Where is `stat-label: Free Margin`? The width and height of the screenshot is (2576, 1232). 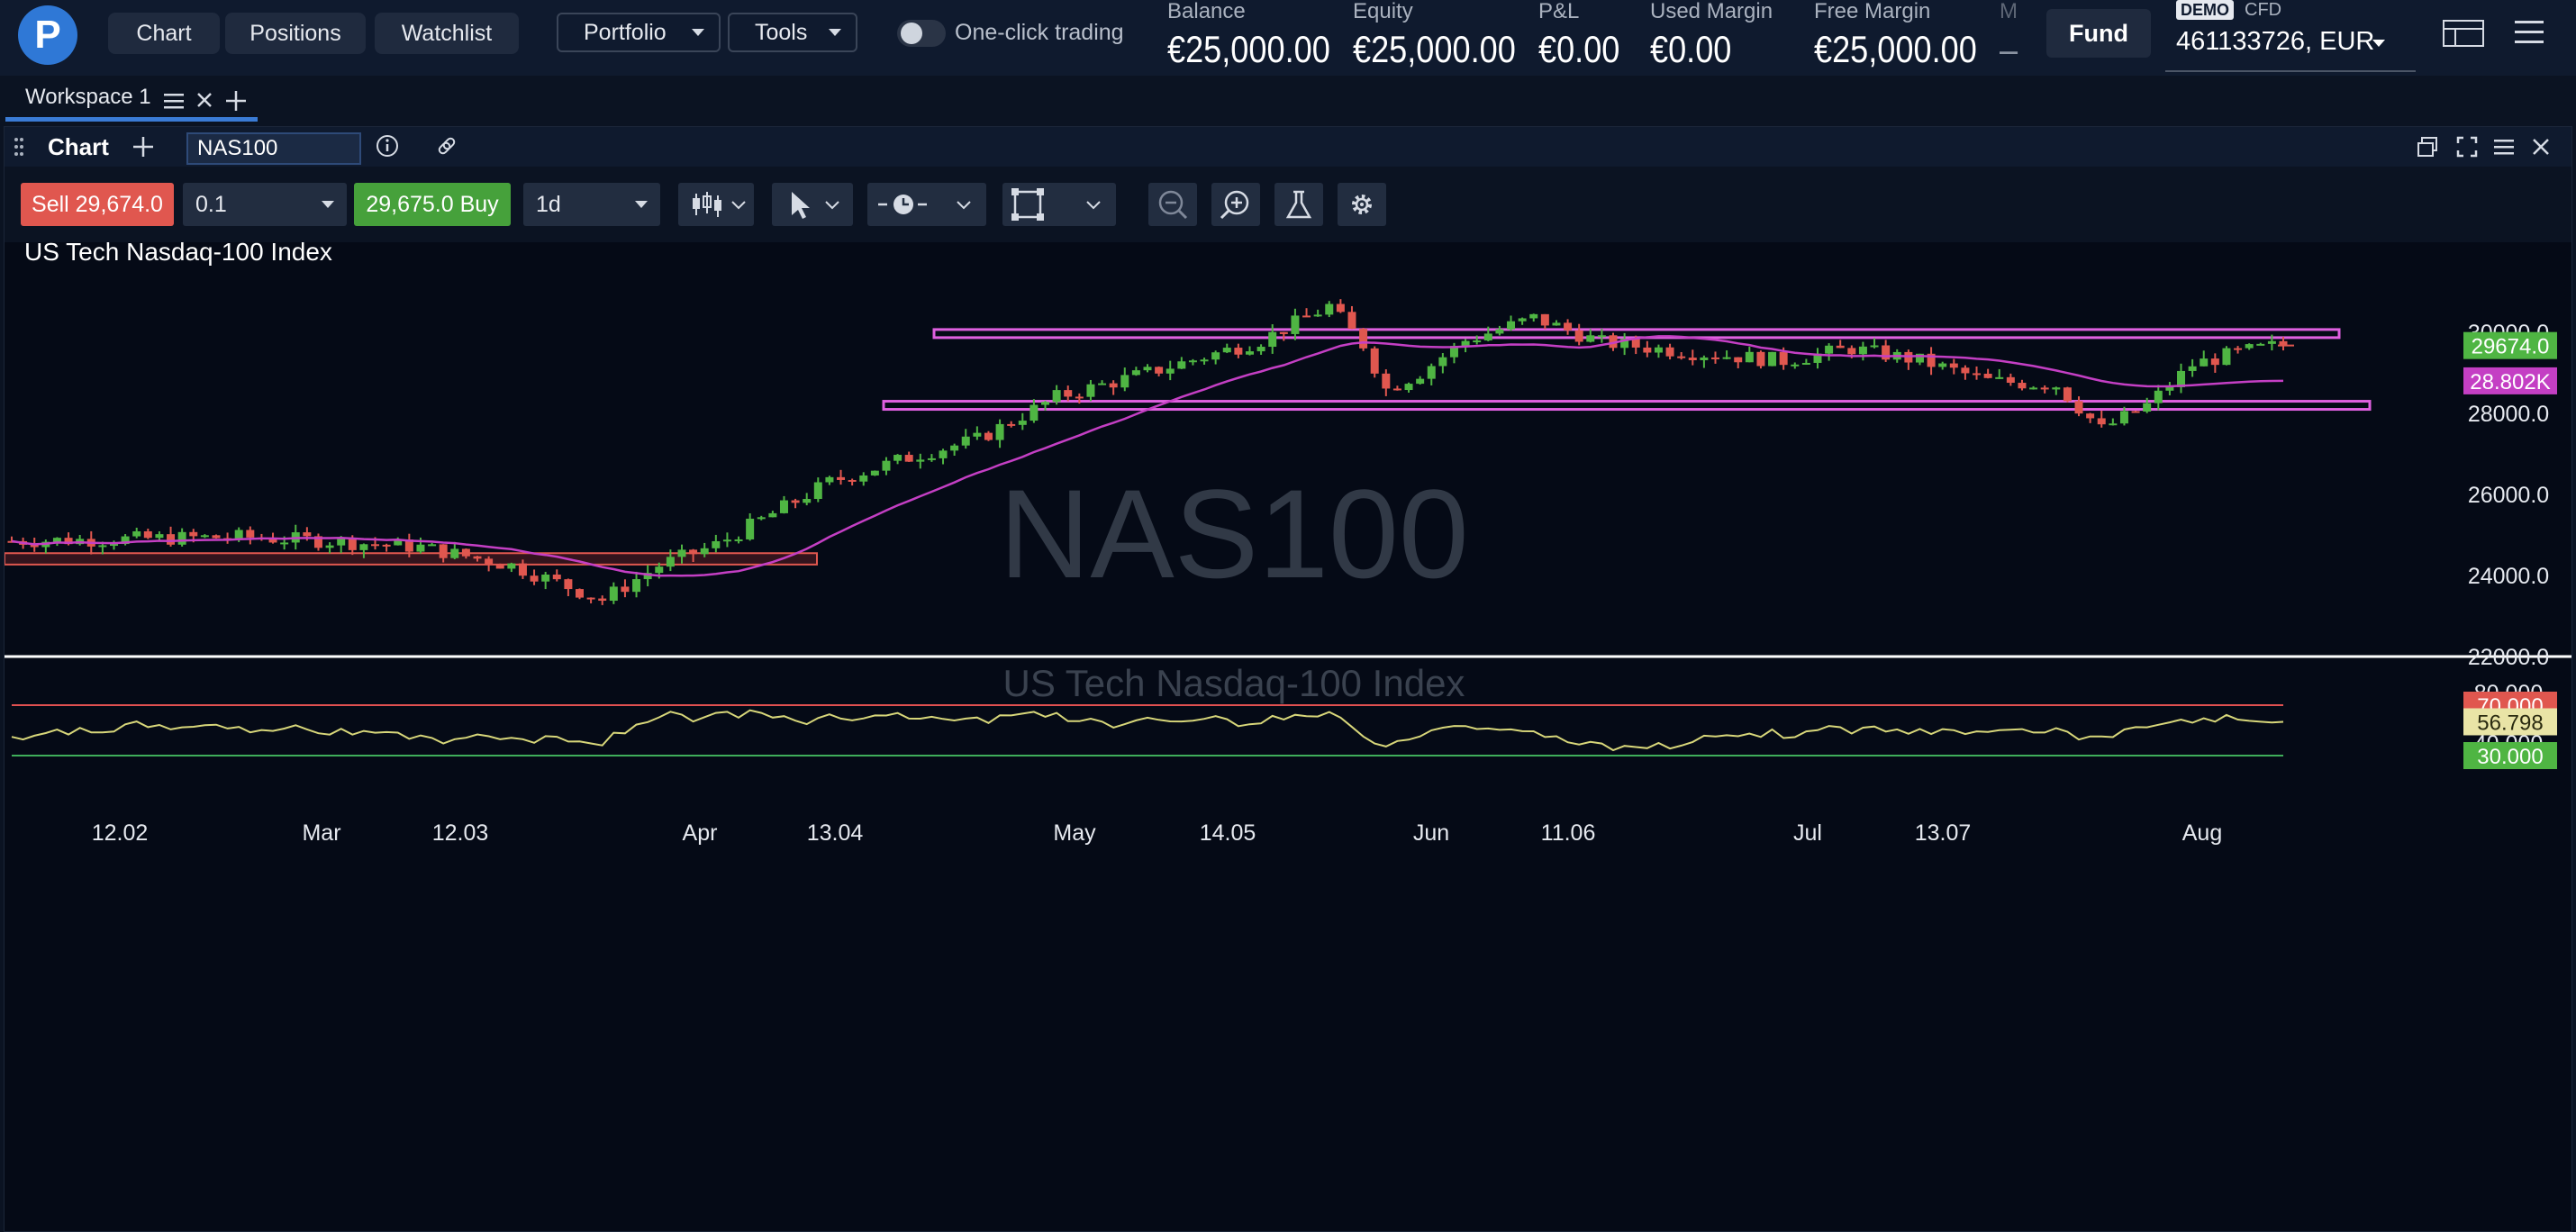
stat-label: Free Margin is located at coordinates (1873, 11).